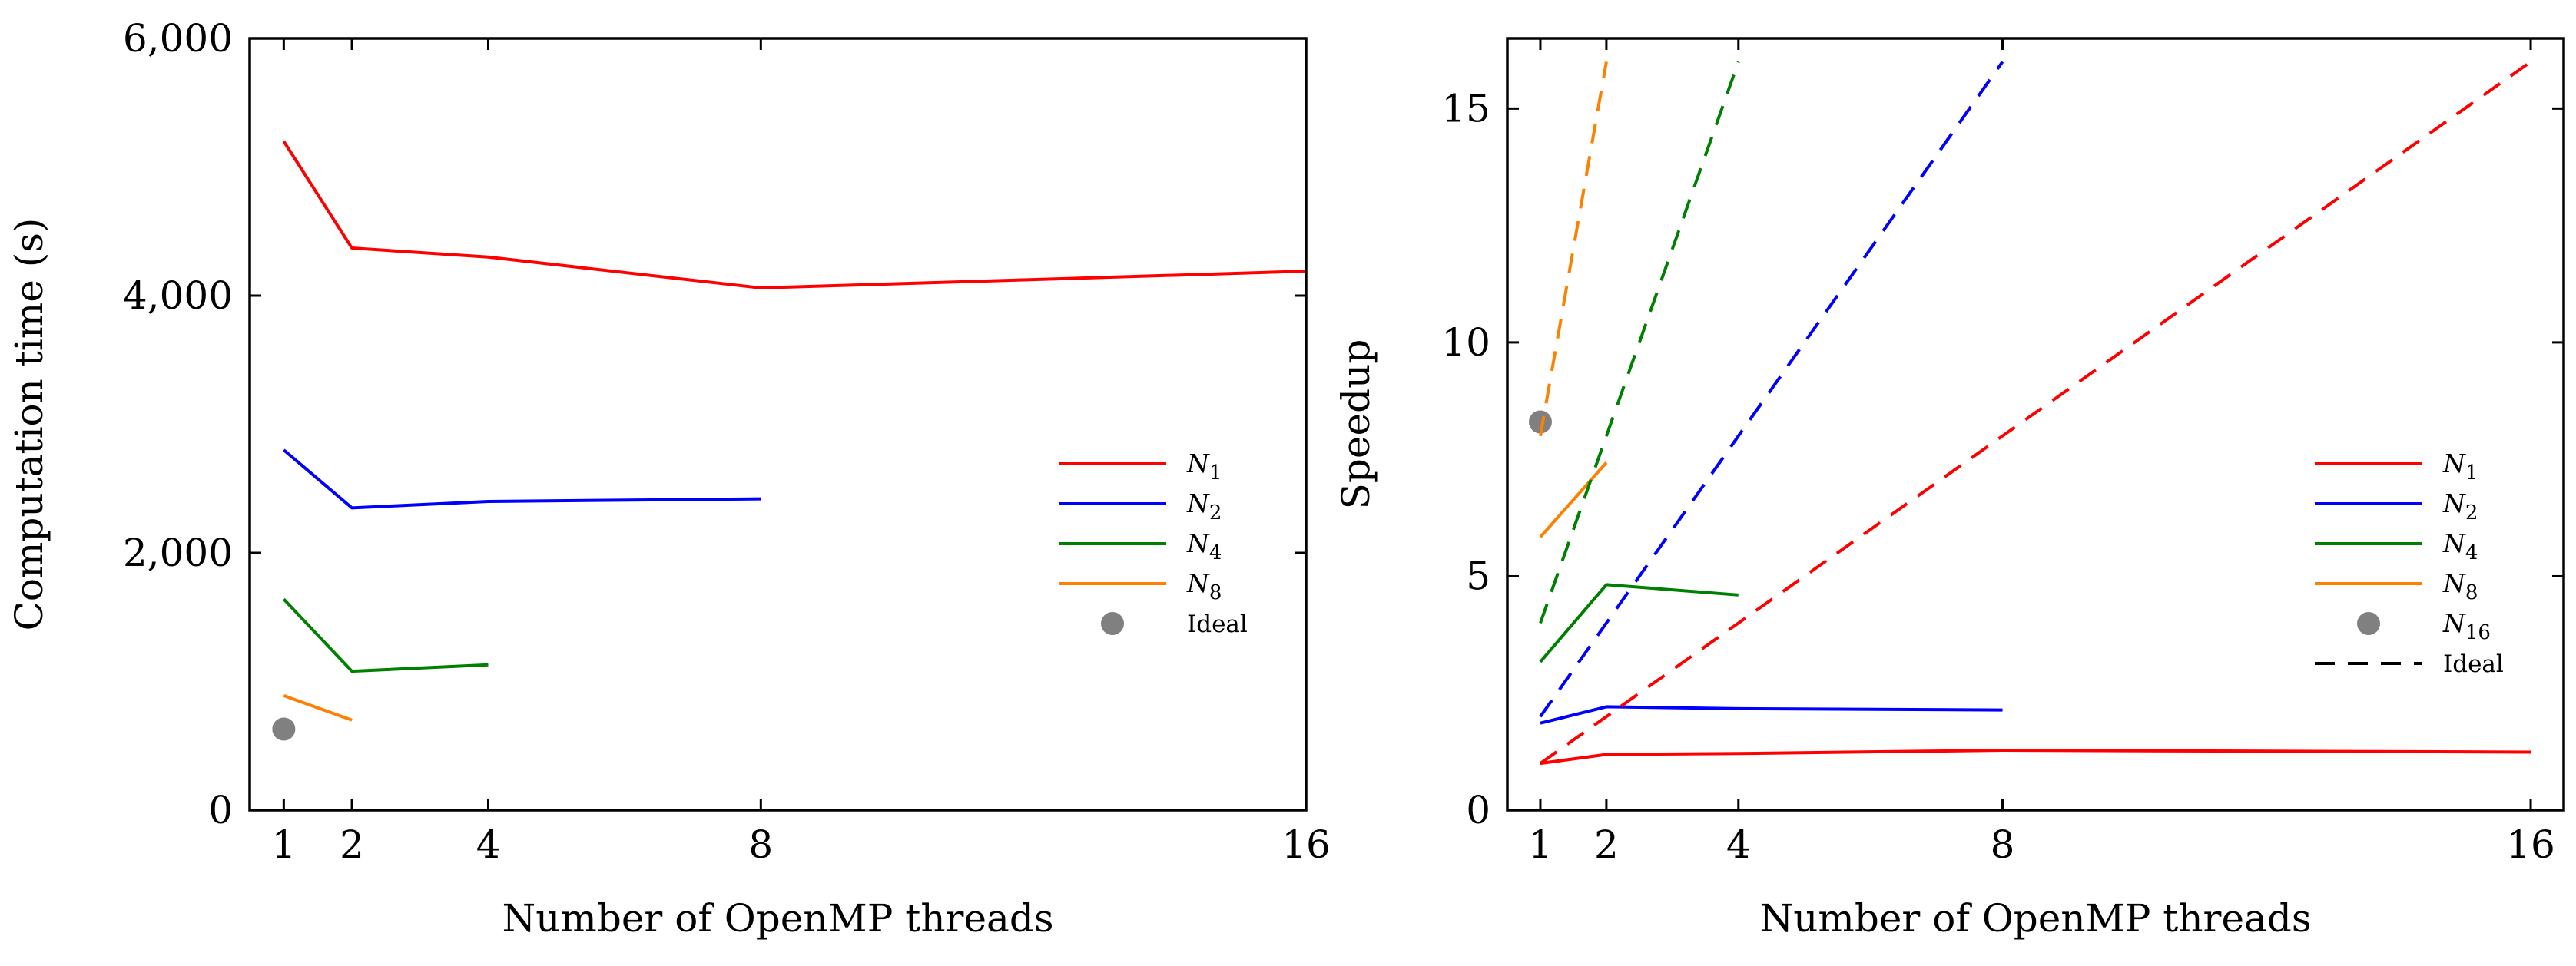 This screenshot has width=2576, height=966. I want to click on y-tick-label: 2,000, so click(178, 553).